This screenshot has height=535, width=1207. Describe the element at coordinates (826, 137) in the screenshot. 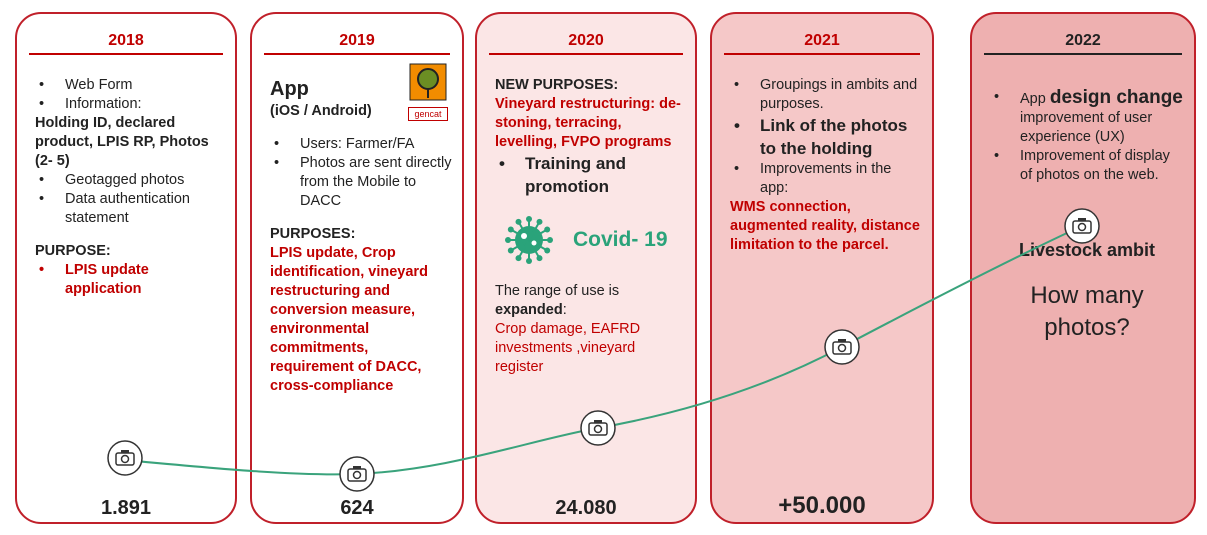

I see `text-block: Link of the photos to the holding` at that location.